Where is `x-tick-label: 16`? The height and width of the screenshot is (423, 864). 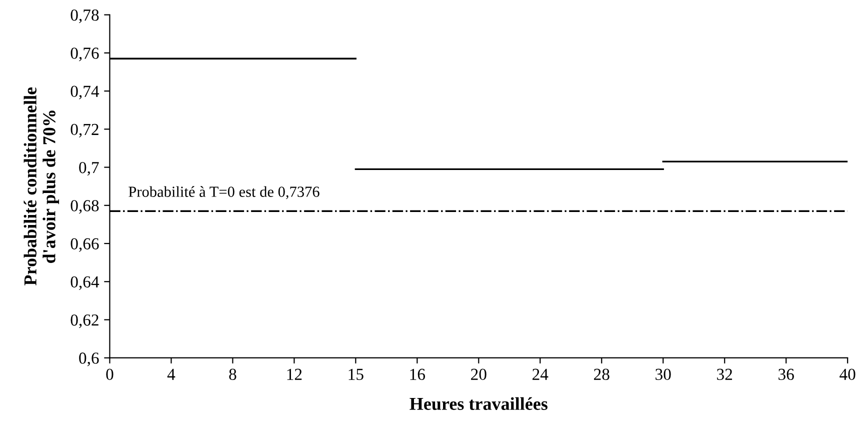
x-tick-label: 16 is located at coordinates (418, 374).